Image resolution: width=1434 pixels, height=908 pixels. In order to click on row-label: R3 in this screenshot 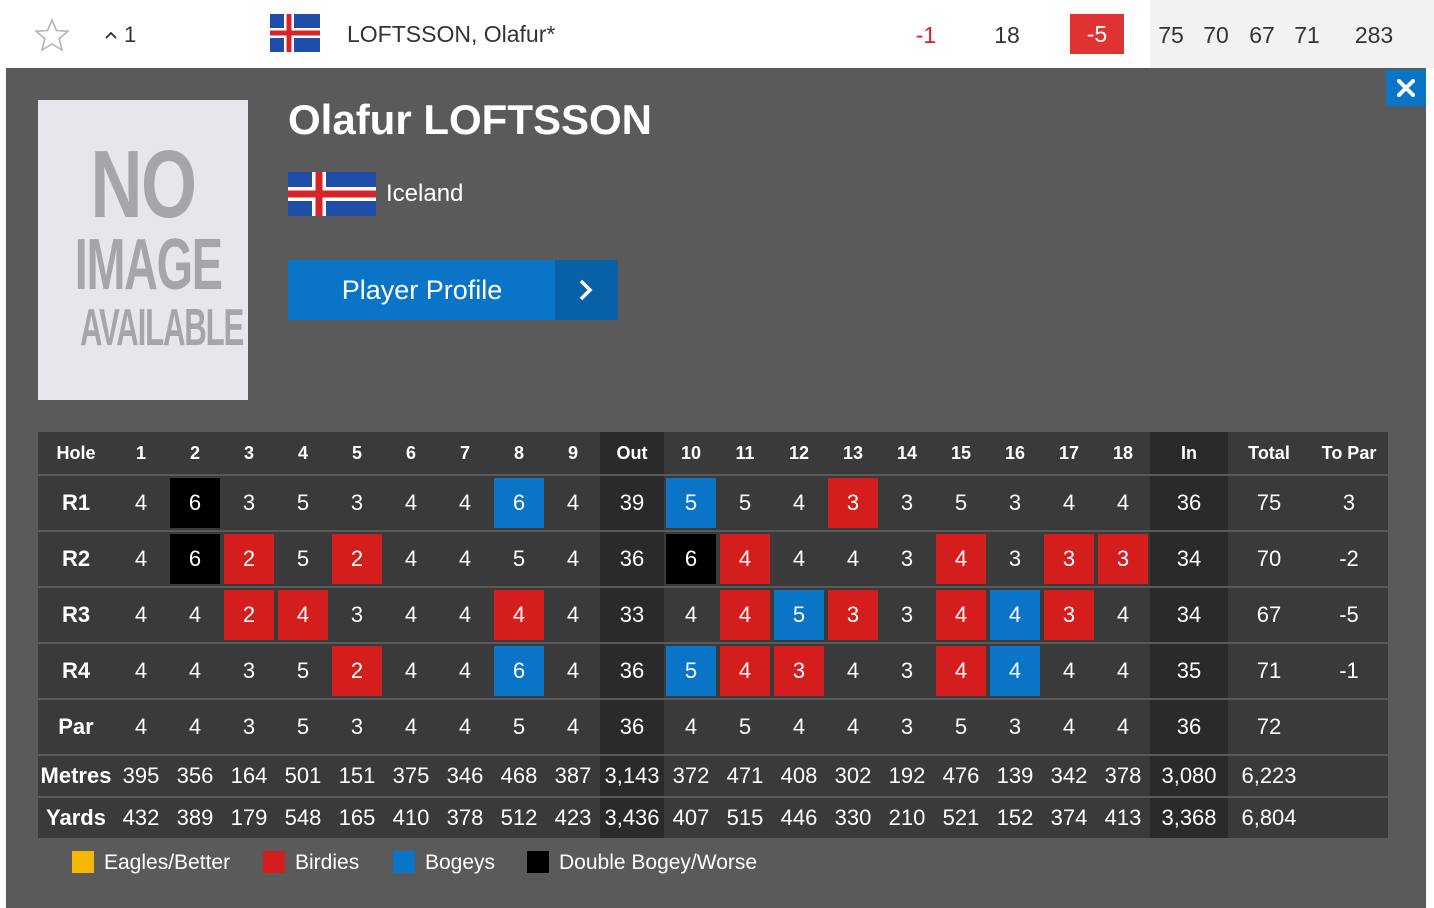, I will do `click(76, 614)`.